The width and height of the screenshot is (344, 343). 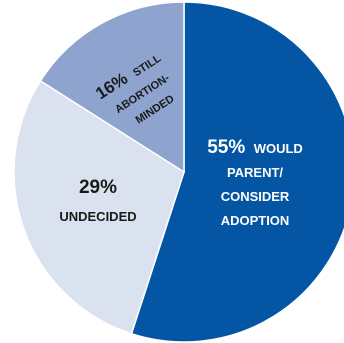 I want to click on slice-word-consider: CONSIDER, so click(x=255, y=196).